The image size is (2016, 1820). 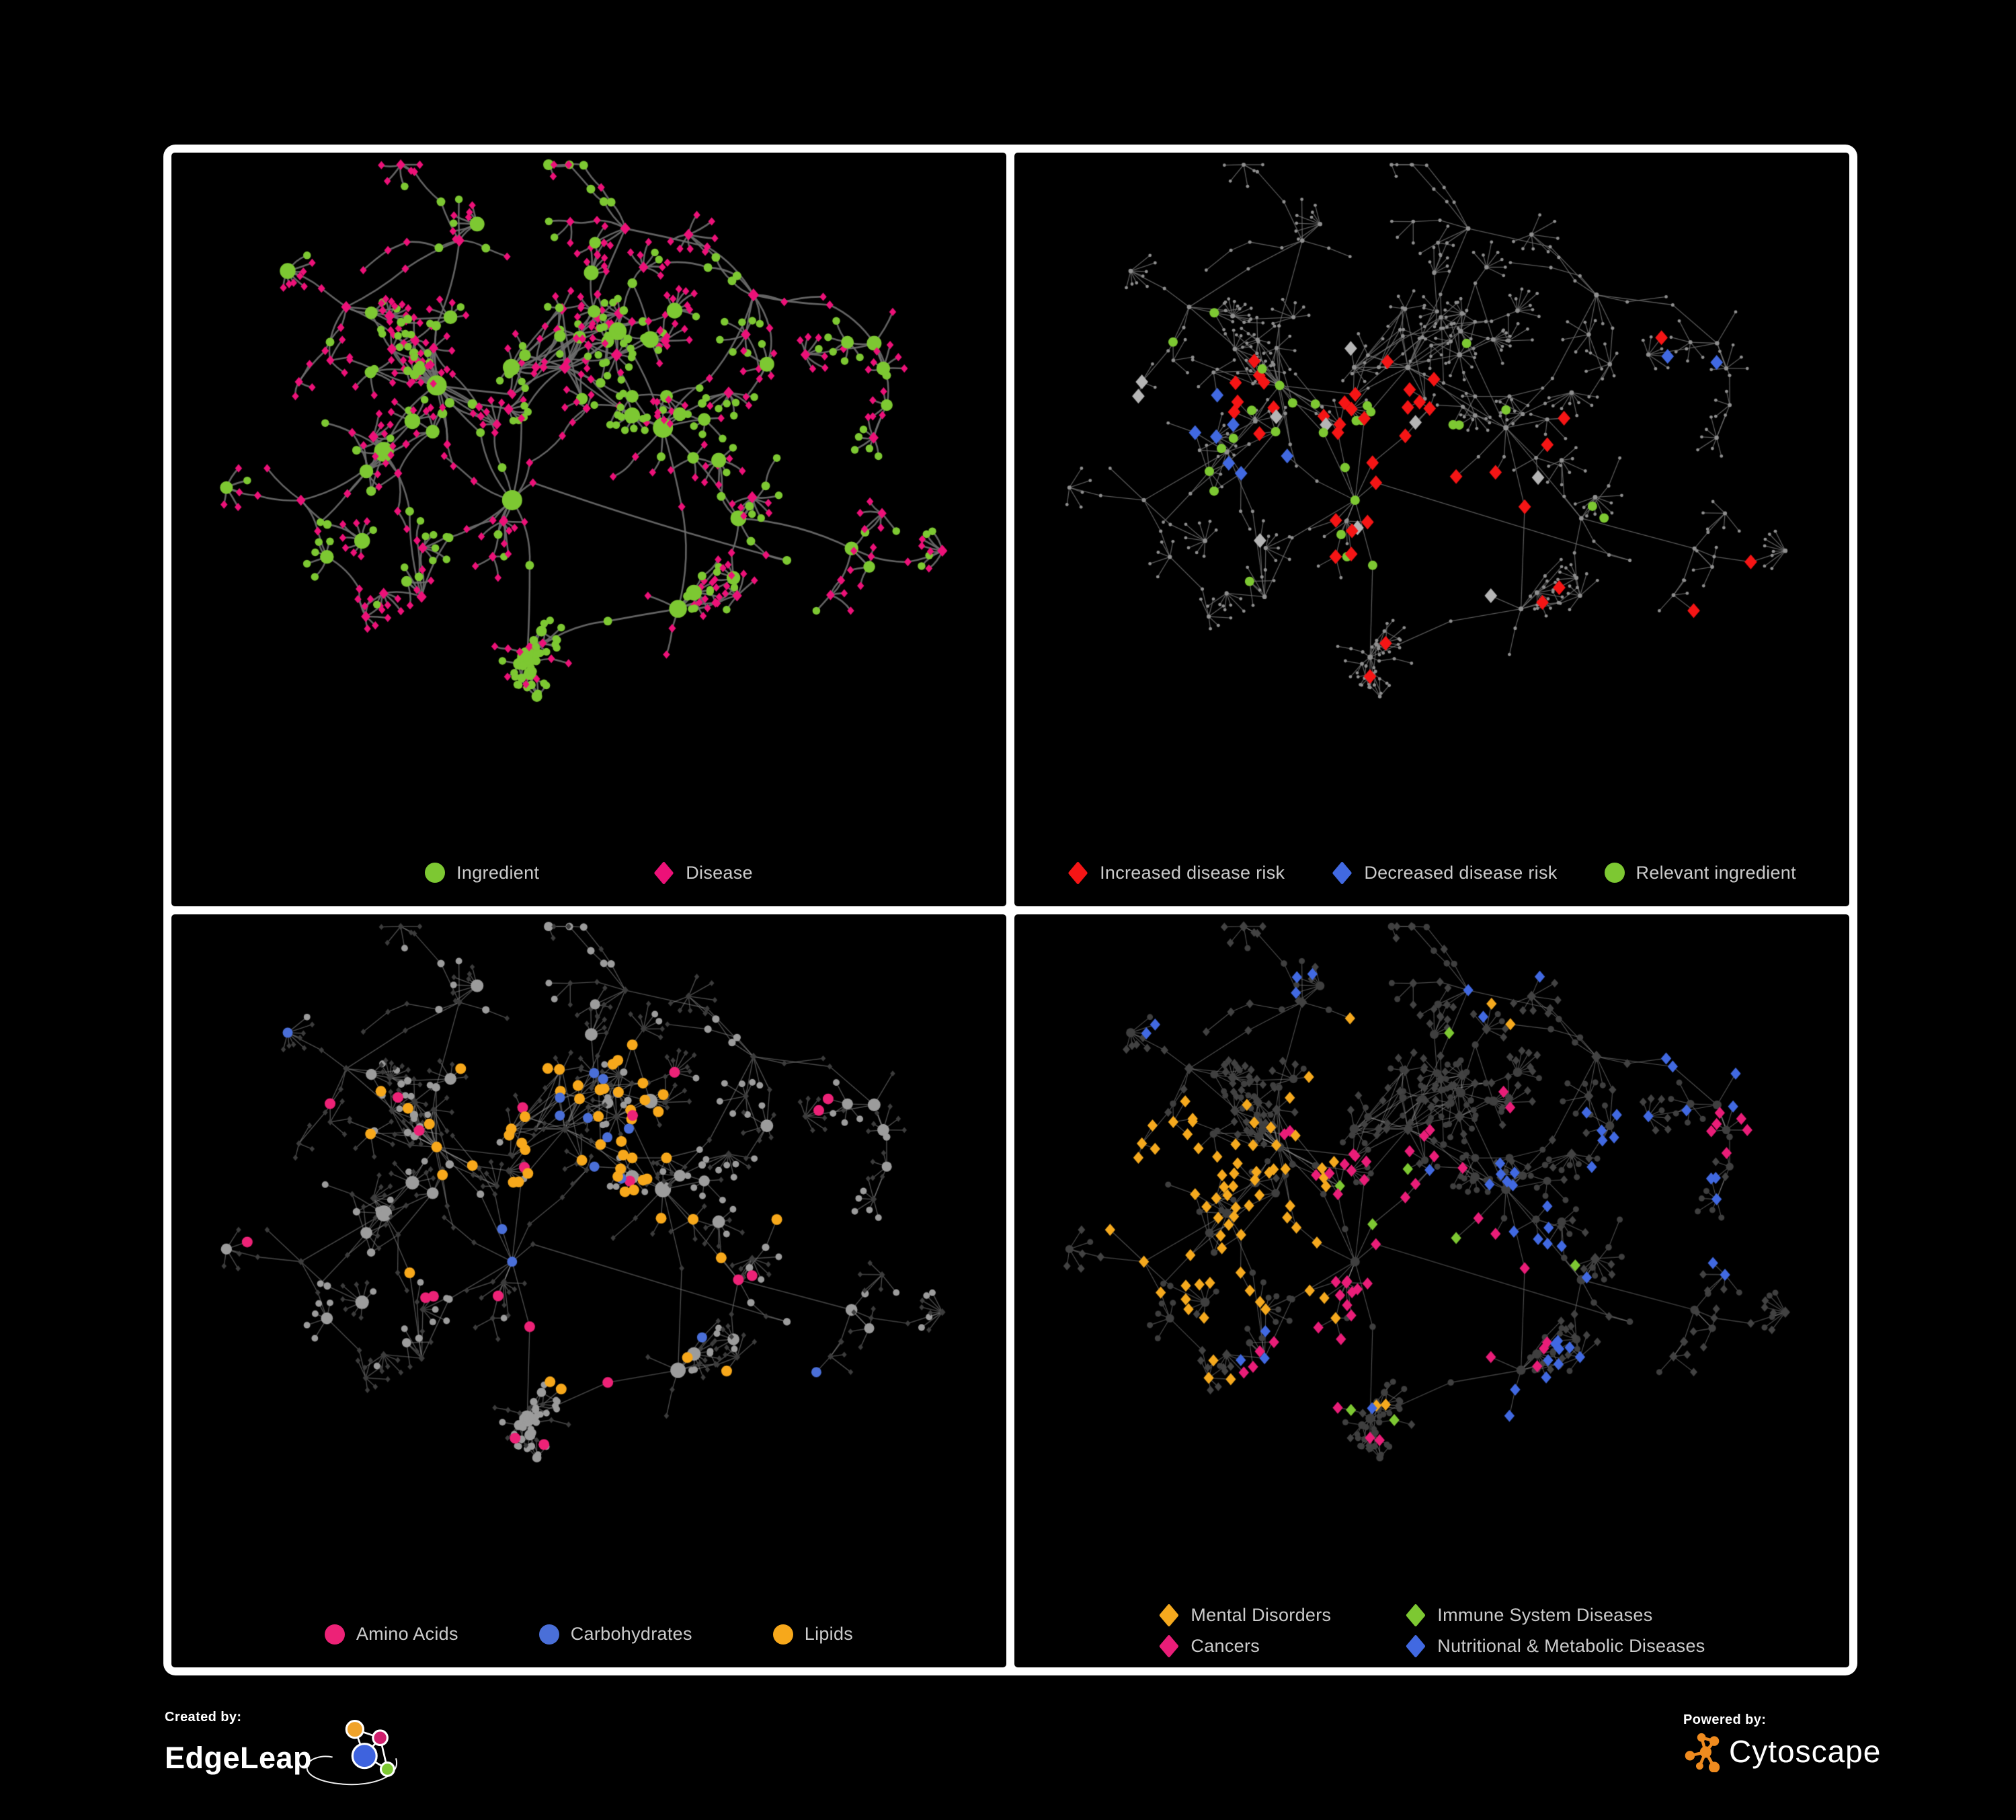 What do you see at coordinates (829, 1634) in the screenshot?
I see `legend-label: Lipids` at bounding box center [829, 1634].